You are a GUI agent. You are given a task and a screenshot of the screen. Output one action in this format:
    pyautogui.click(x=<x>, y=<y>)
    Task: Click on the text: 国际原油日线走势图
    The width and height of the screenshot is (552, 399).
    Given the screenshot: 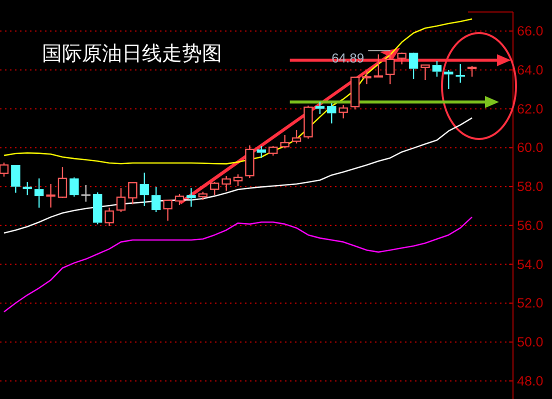 What is the action you would take?
    pyautogui.click(x=132, y=54)
    